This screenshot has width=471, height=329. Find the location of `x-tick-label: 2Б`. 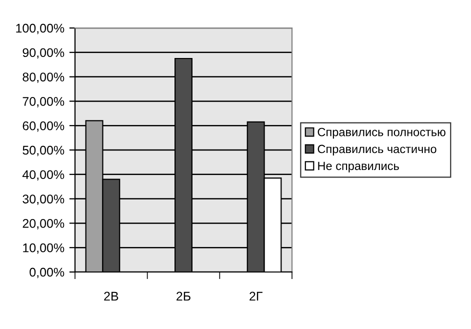

x-tick-label: 2Б is located at coordinates (183, 296).